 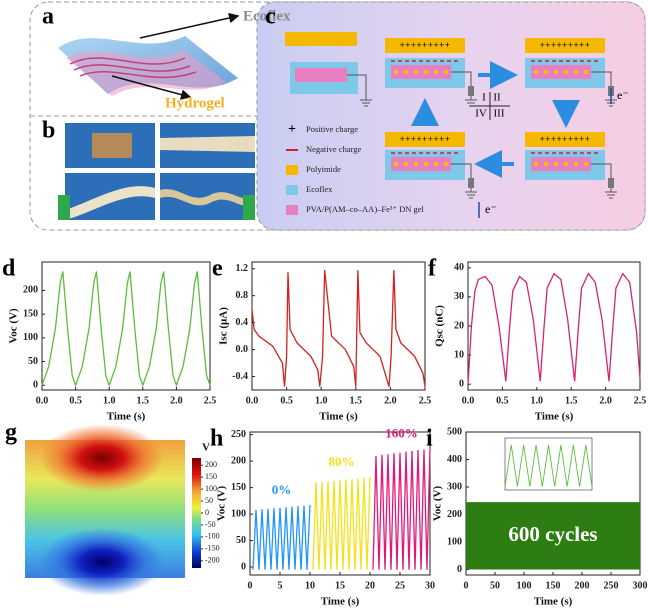 I want to click on series-label: 80%, so click(x=342, y=461).